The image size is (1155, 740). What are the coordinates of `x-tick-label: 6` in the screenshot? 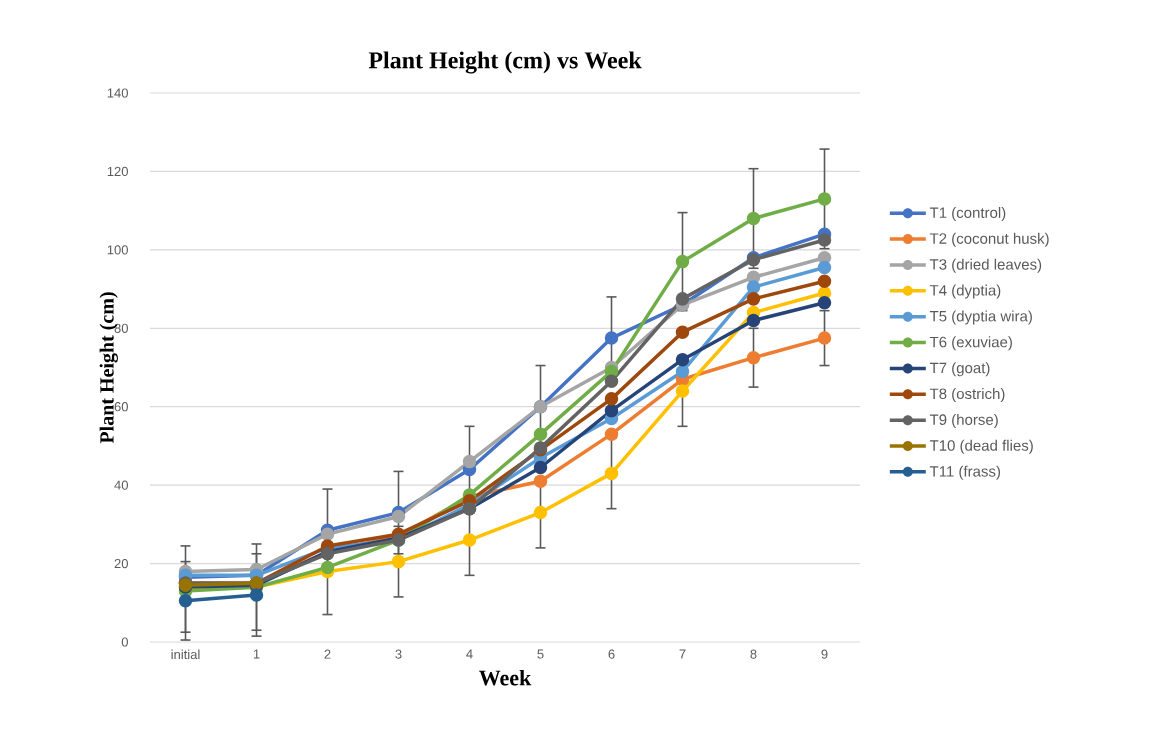 It's located at (611, 654).